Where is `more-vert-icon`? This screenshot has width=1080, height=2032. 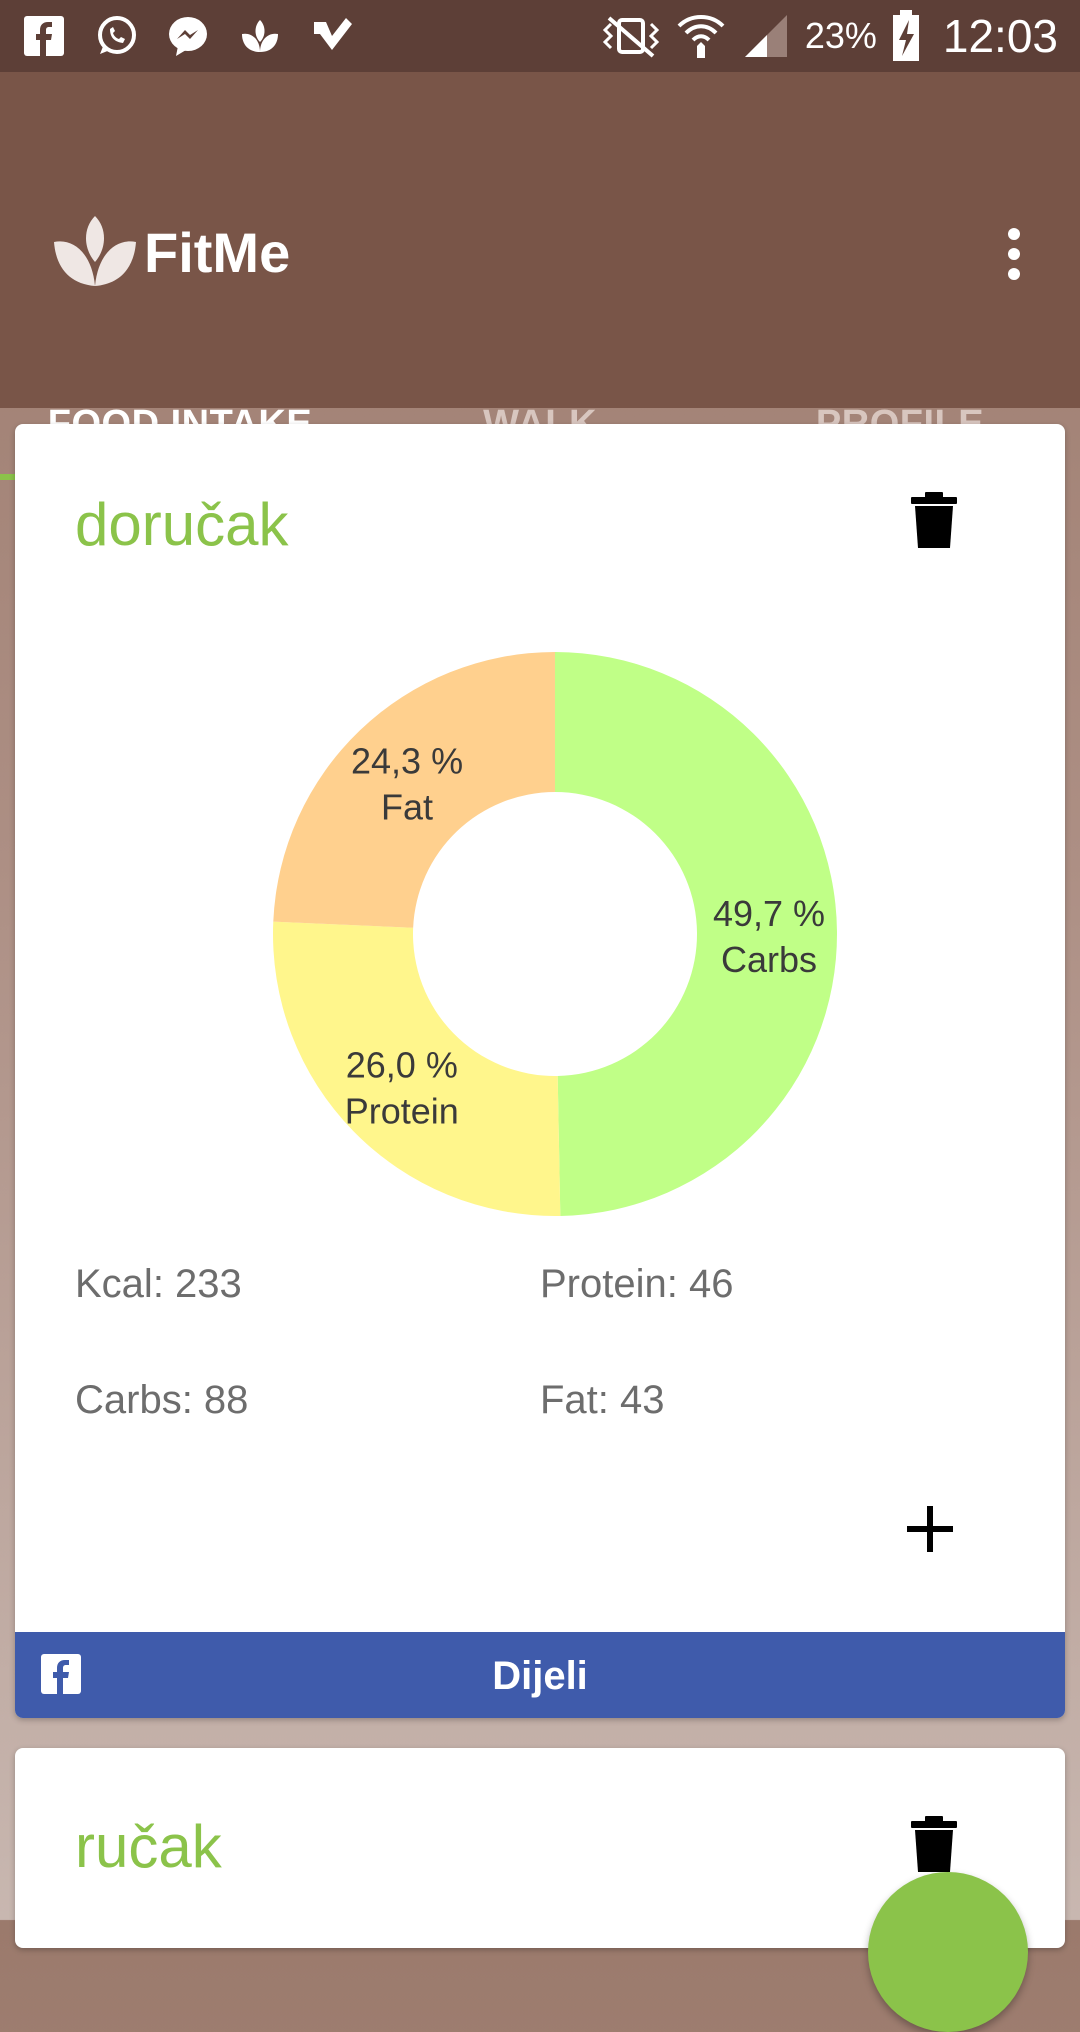 more-vert-icon is located at coordinates (1014, 254).